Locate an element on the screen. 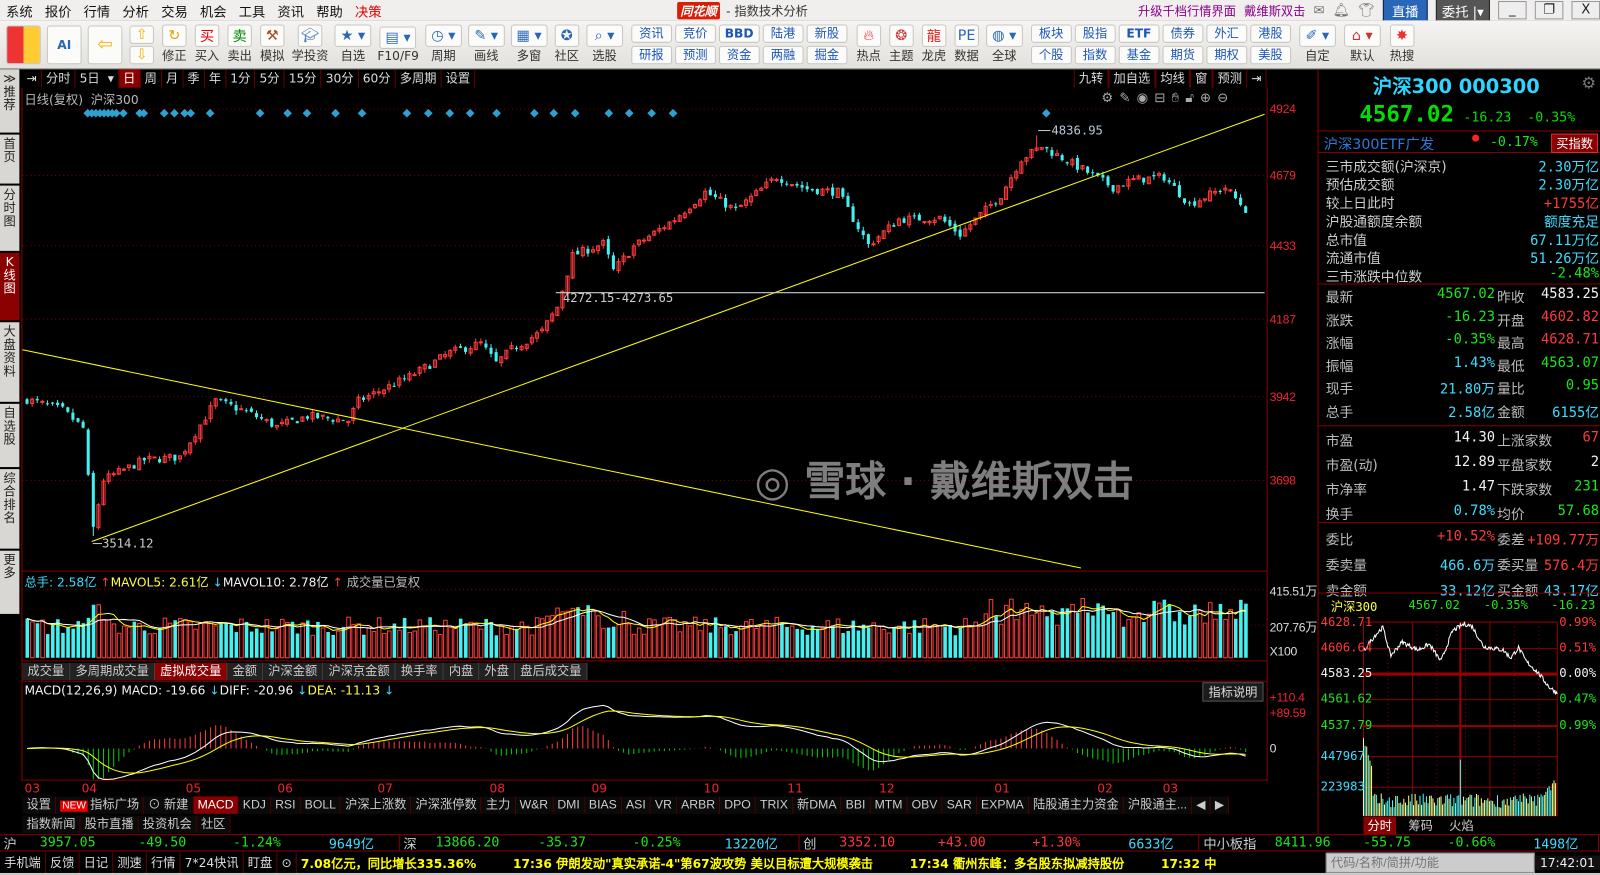 The height and width of the screenshot is (875, 1600). left-tab: 首页 is located at coordinates (10, 159).